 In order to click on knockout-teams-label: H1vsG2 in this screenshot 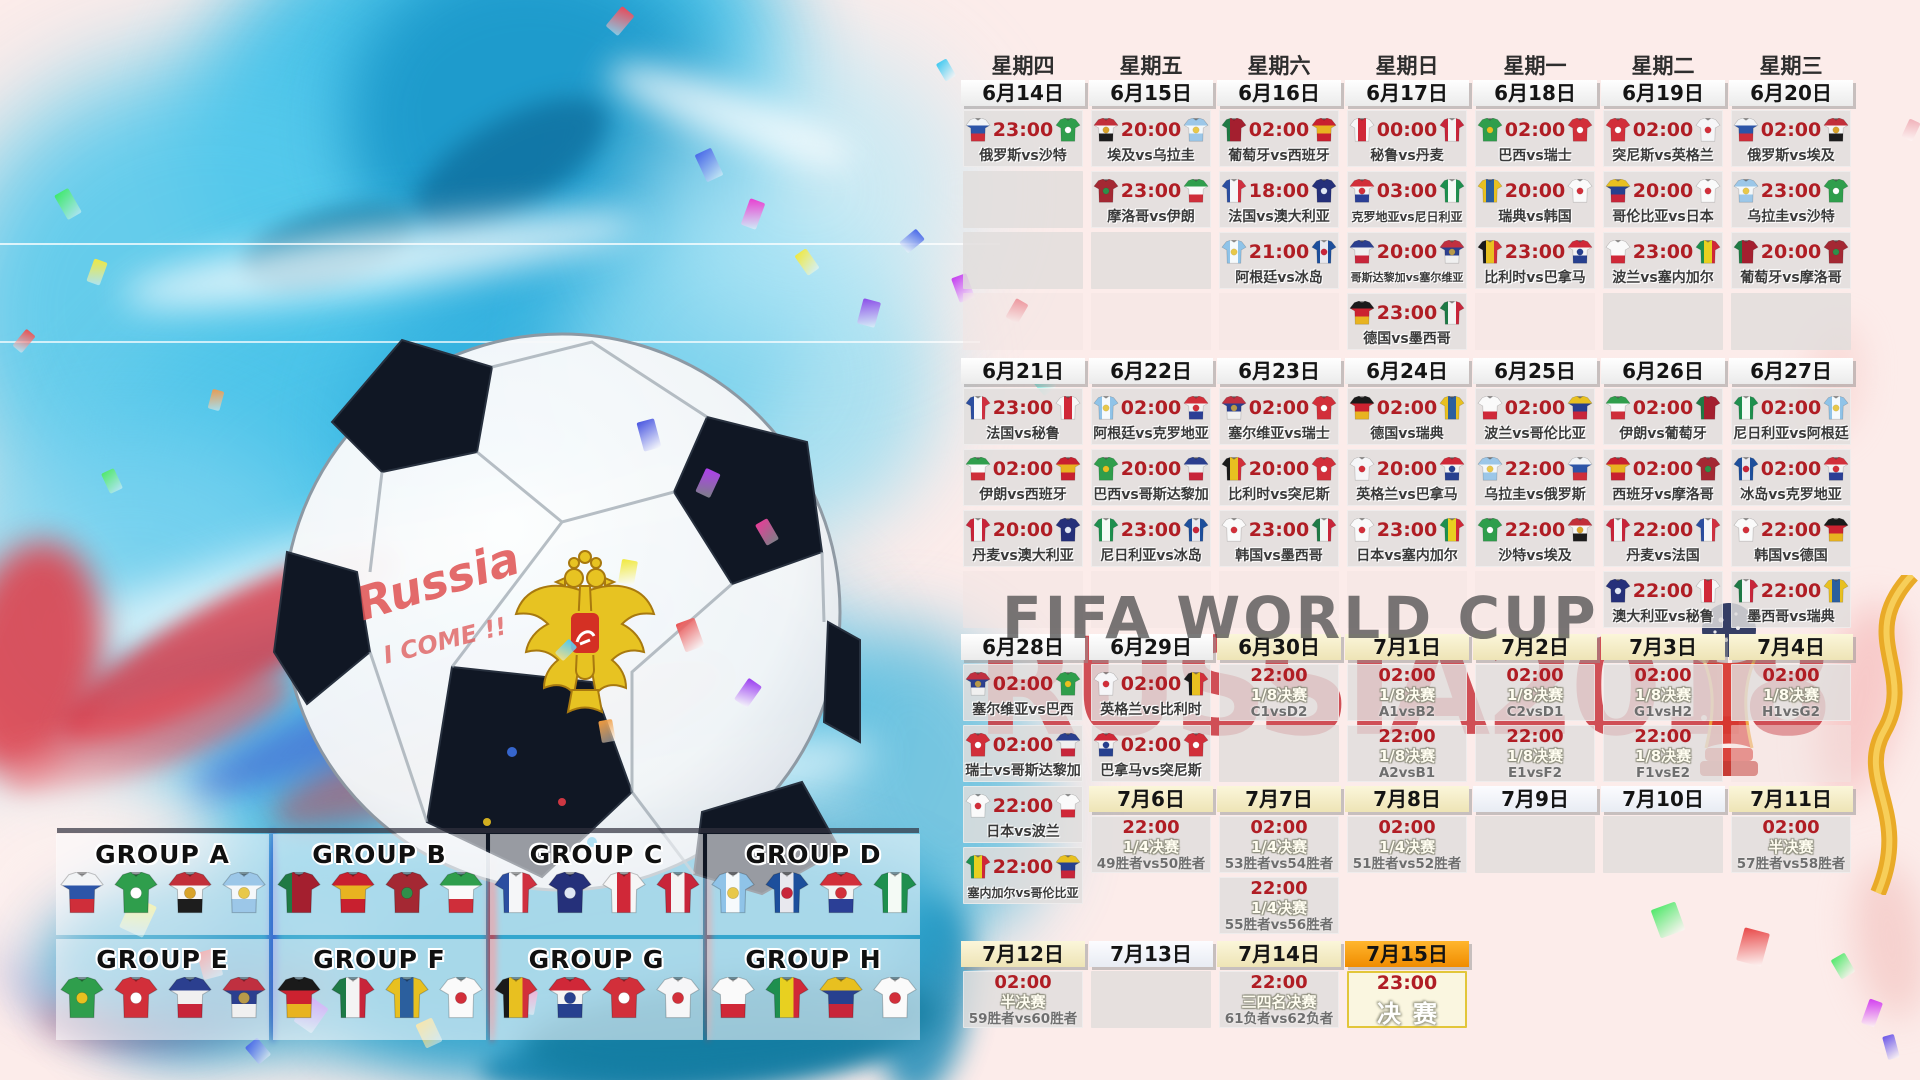, I will do `click(1790, 712)`.